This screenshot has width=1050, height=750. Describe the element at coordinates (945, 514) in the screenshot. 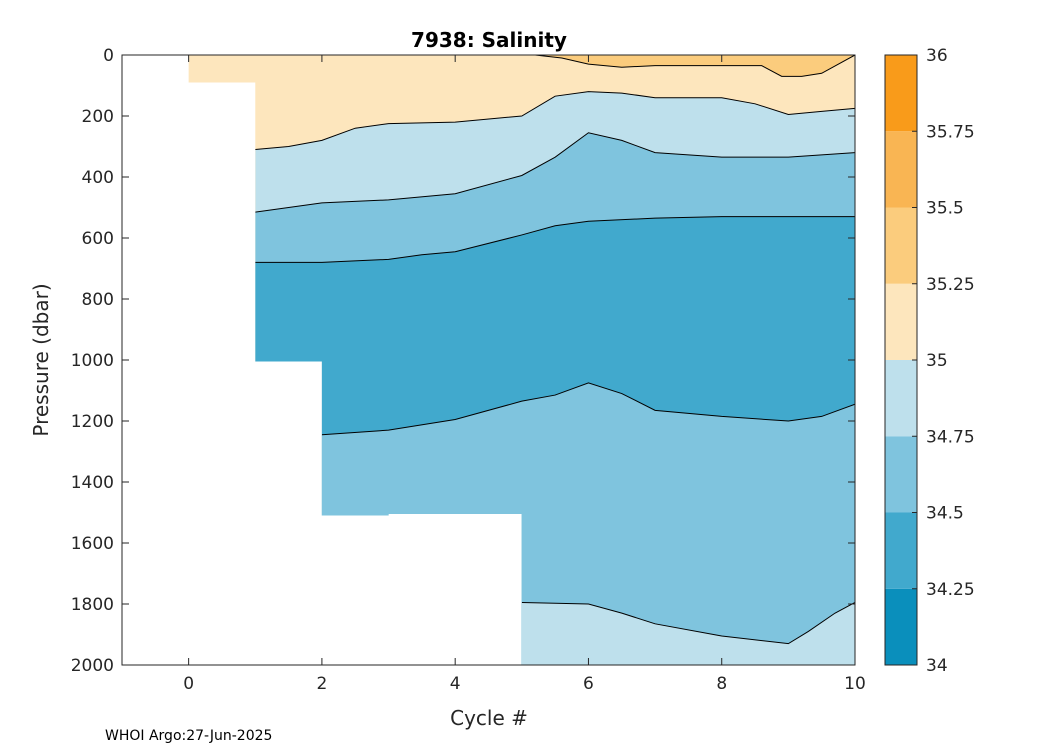

I see `colorbar-tick-label: 34.5` at that location.